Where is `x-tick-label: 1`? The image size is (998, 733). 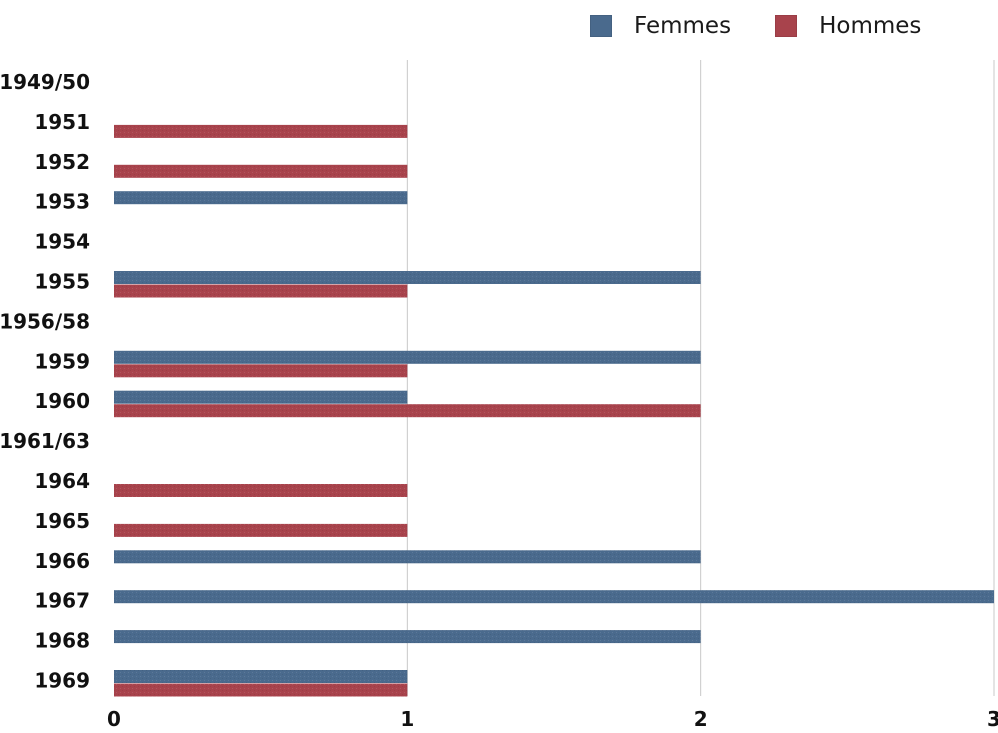
x-tick-label: 1 is located at coordinates (407, 719).